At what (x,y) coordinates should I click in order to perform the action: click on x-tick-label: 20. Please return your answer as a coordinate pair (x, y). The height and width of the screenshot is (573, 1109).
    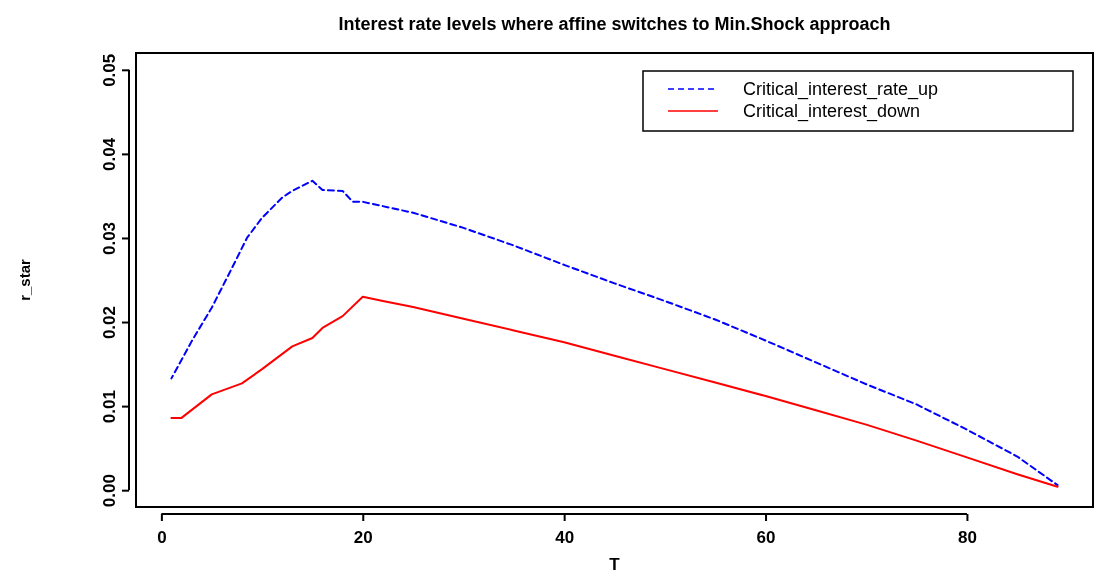
    Looking at the image, I should click on (363, 537).